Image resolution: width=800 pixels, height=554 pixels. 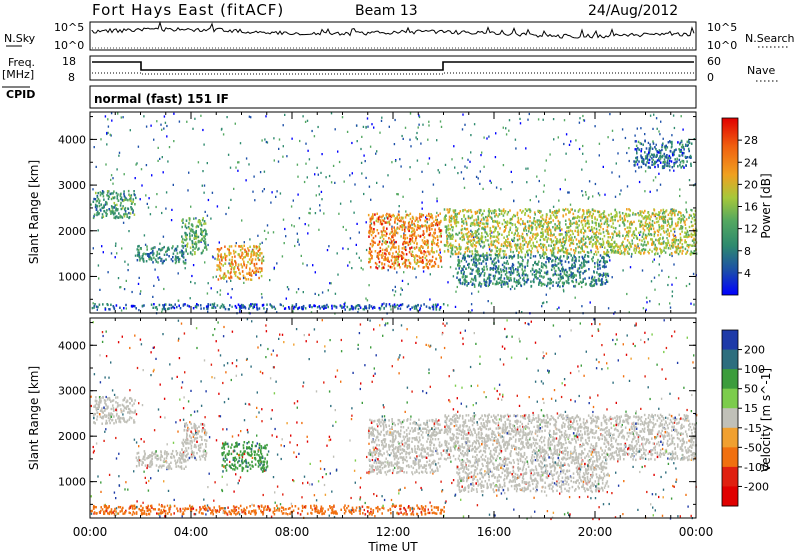 I want to click on cpid-value: normal (fast) 151 IF, so click(x=161, y=99).